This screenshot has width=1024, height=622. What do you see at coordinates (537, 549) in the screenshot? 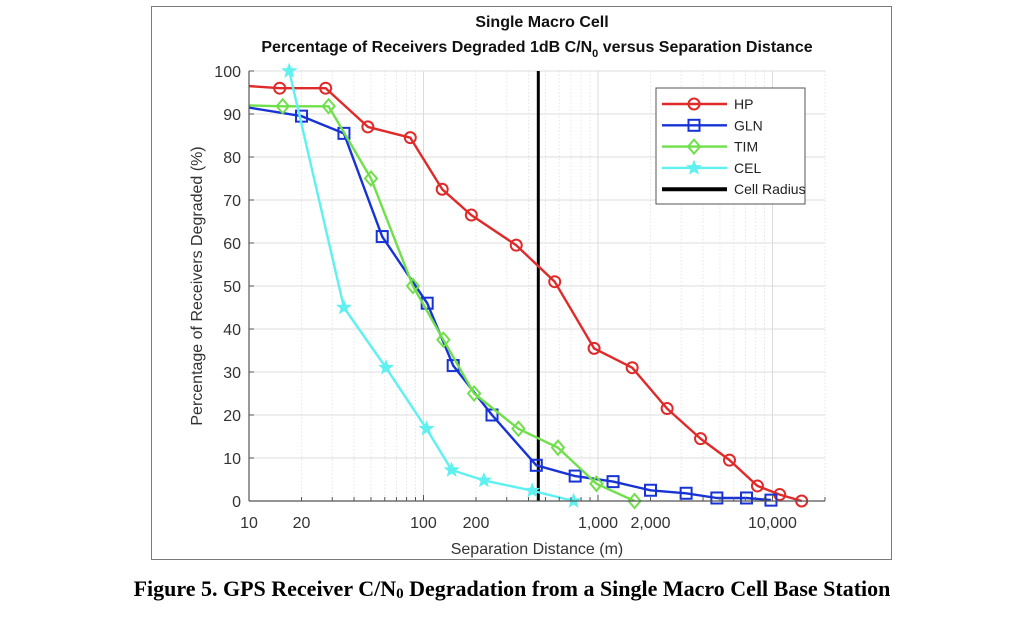
I see `x-axis-label: Separation Distance (m)` at bounding box center [537, 549].